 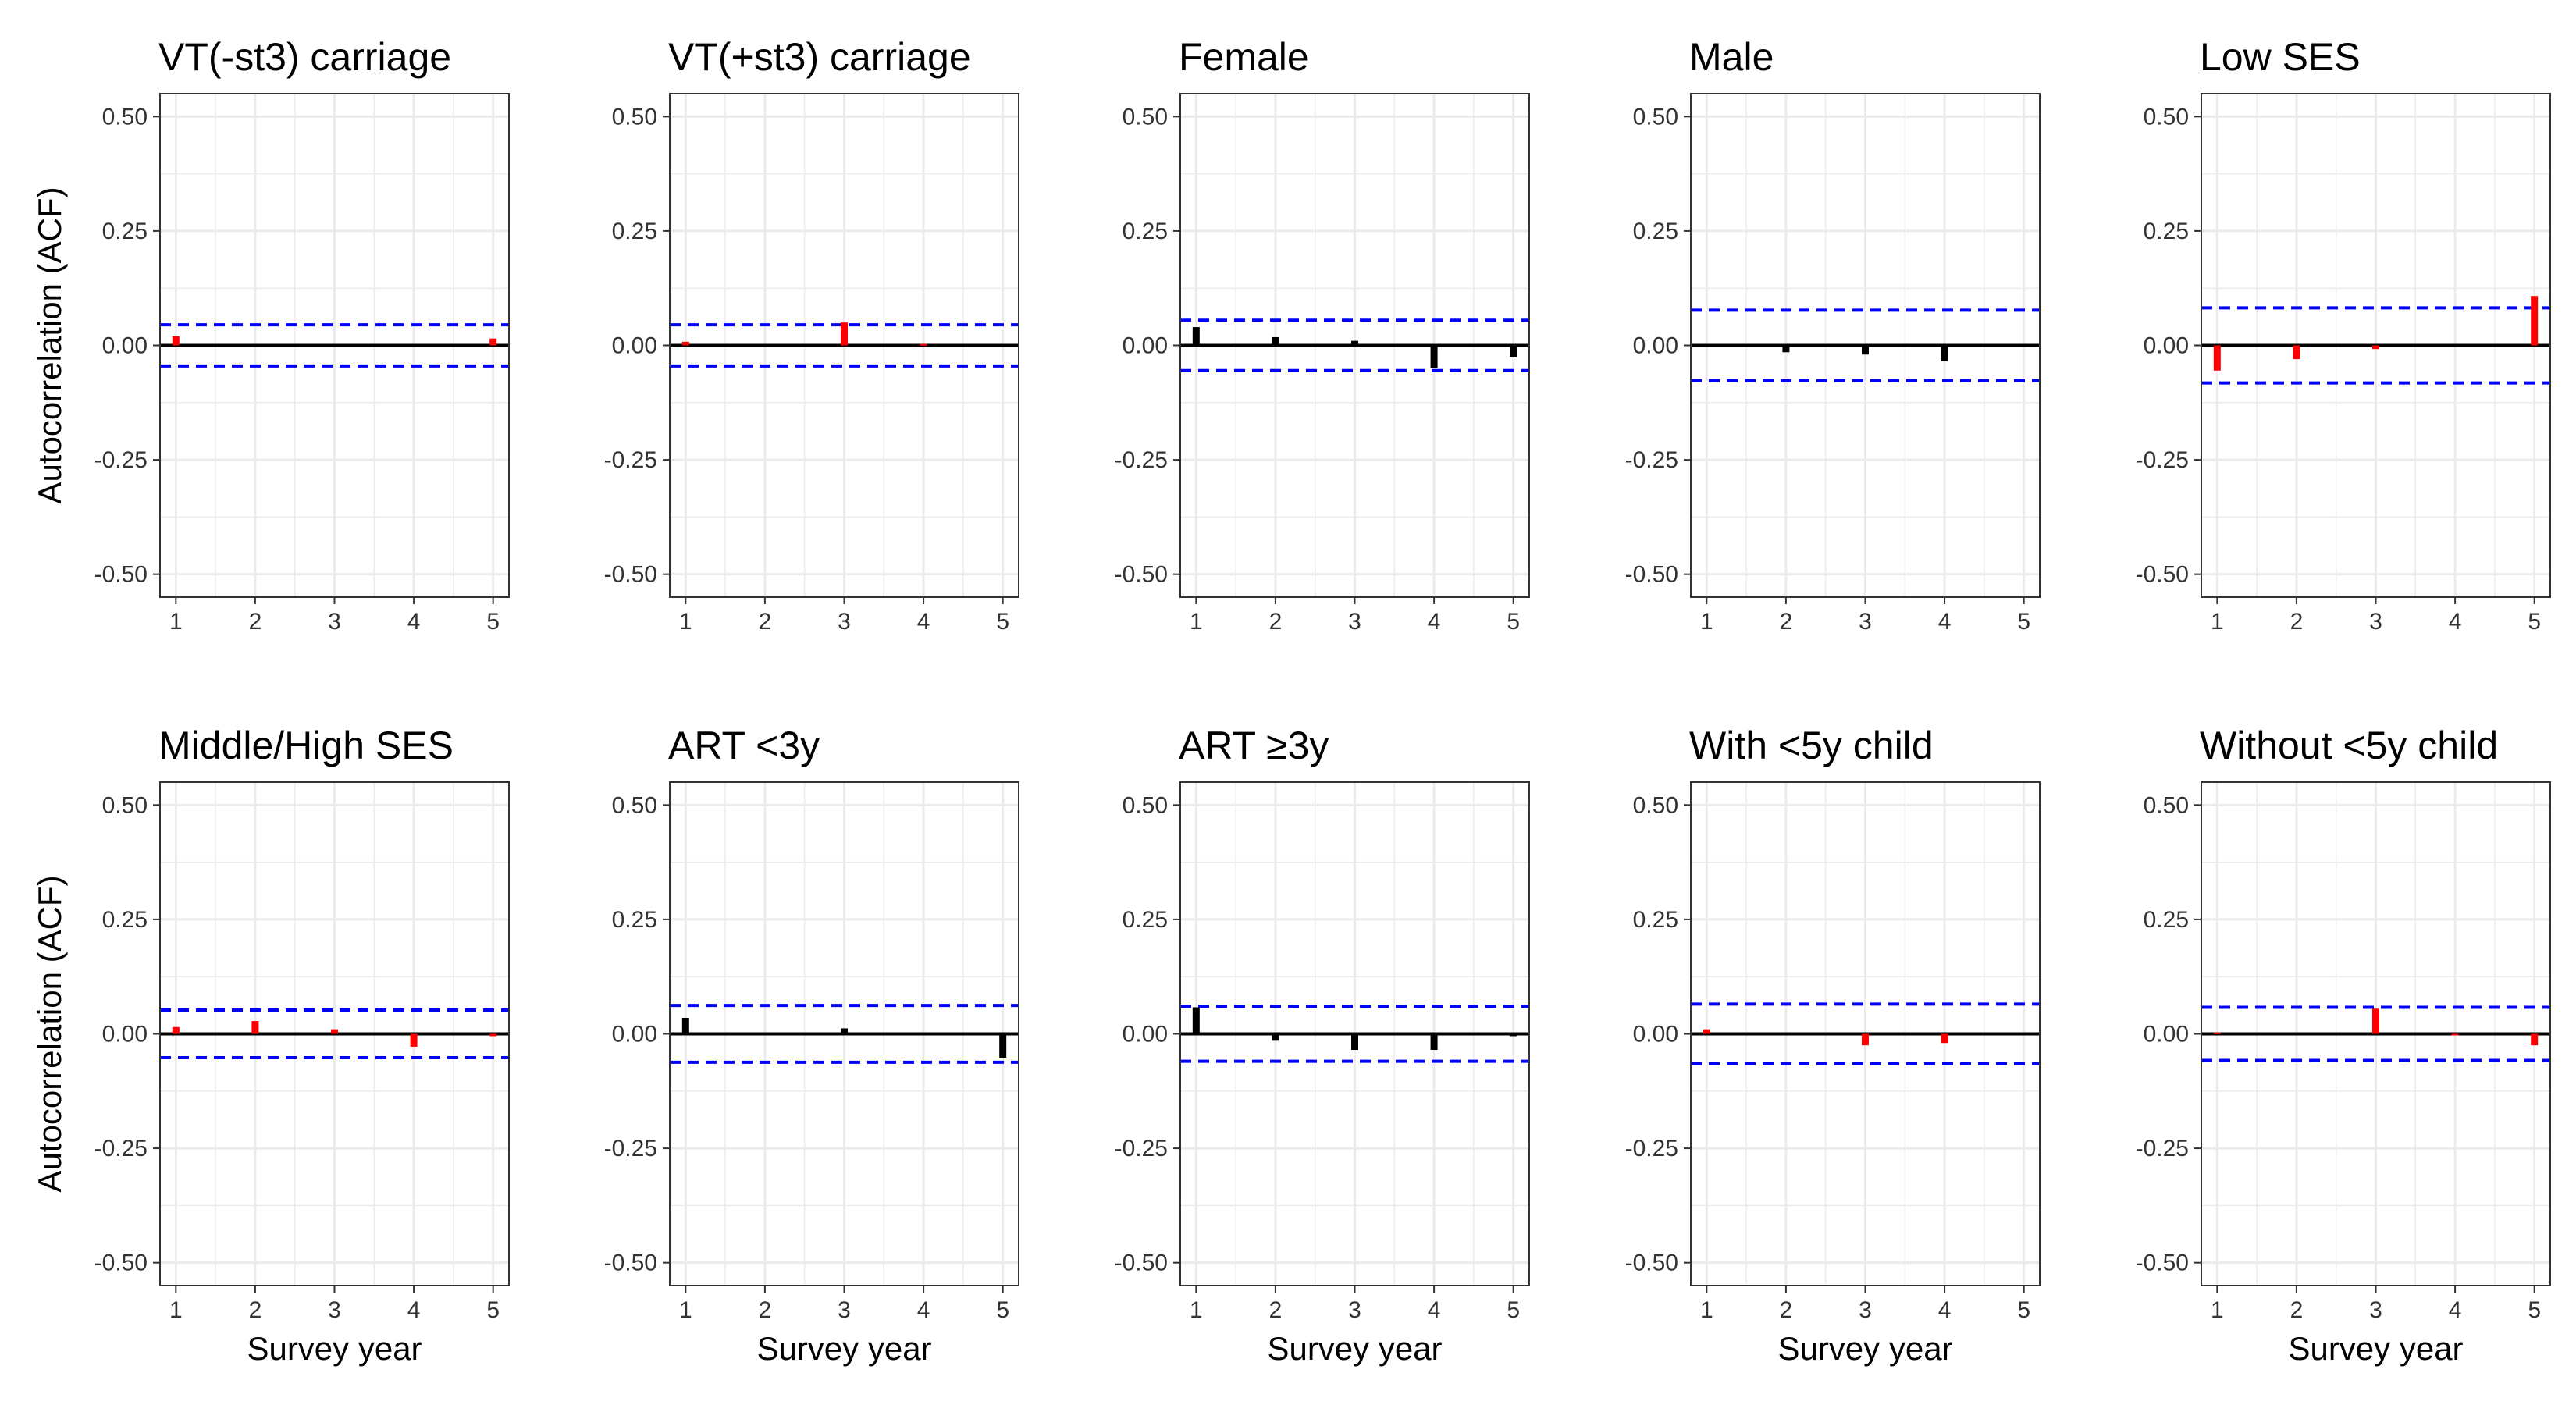 I want to click on panel-title: VT(+st3) carriage, so click(x=819, y=57).